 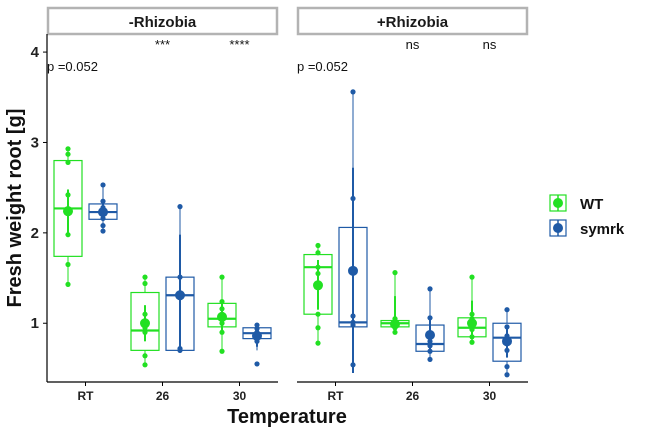 I want to click on x-axis-title: Temperature, so click(x=287, y=417).